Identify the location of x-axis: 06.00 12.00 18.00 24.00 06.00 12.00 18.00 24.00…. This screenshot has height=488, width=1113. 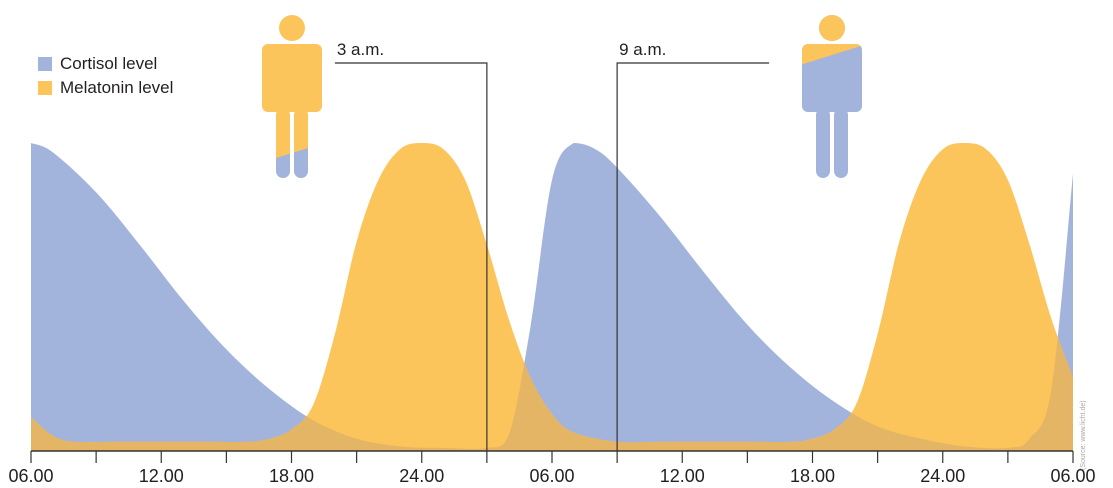
(552, 468).